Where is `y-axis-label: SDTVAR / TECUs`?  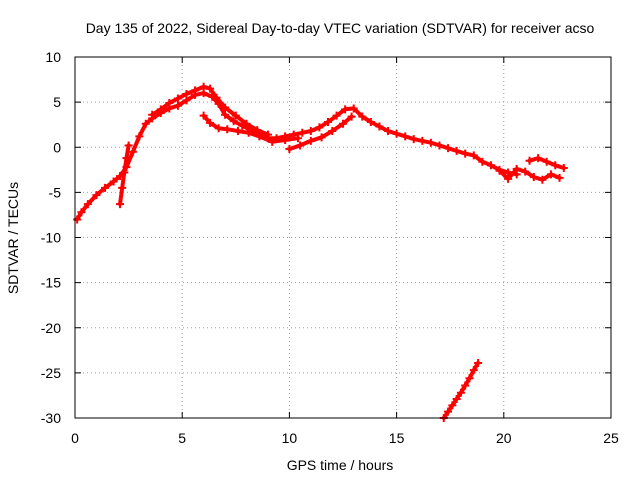
y-axis-label: SDTVAR / TECUs is located at coordinates (13, 238).